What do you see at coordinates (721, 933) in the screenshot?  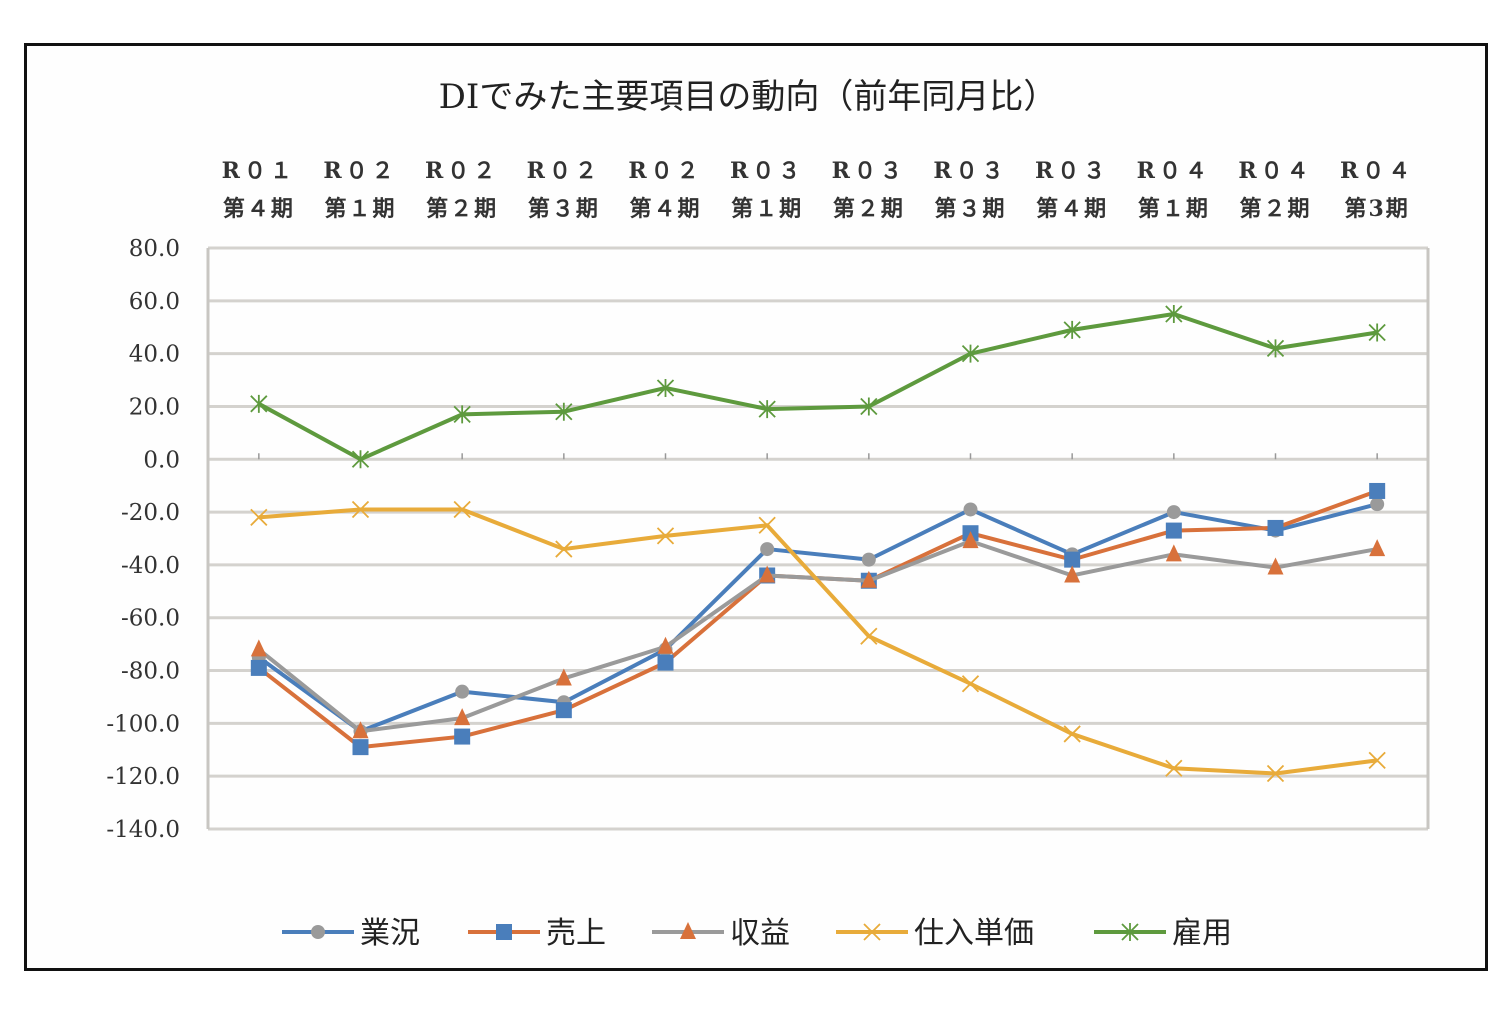 I see `legend-item: 収益` at bounding box center [721, 933].